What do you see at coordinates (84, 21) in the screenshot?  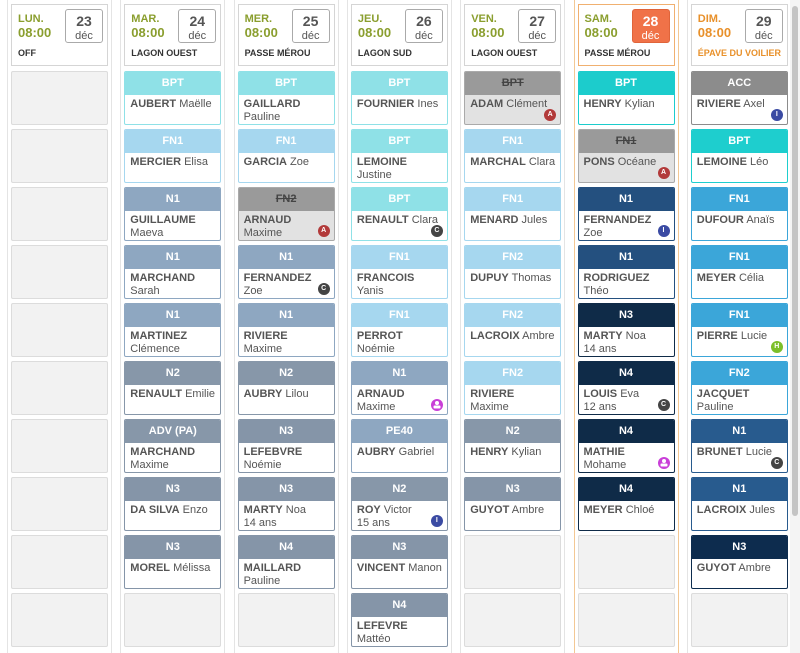 I see `date-day: 23` at bounding box center [84, 21].